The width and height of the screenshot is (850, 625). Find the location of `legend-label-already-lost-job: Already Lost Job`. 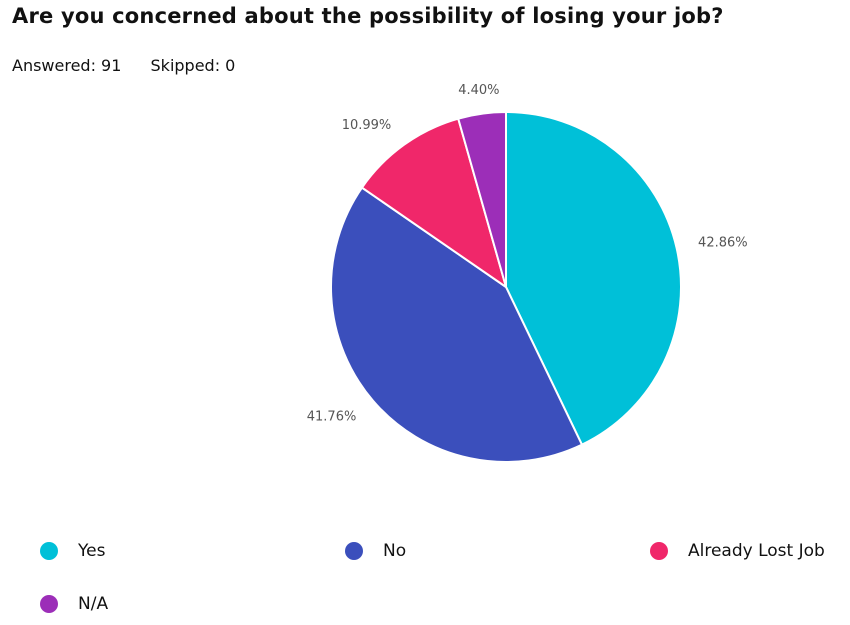

legend-label-already-lost-job: Already Lost Job is located at coordinates (756, 551).